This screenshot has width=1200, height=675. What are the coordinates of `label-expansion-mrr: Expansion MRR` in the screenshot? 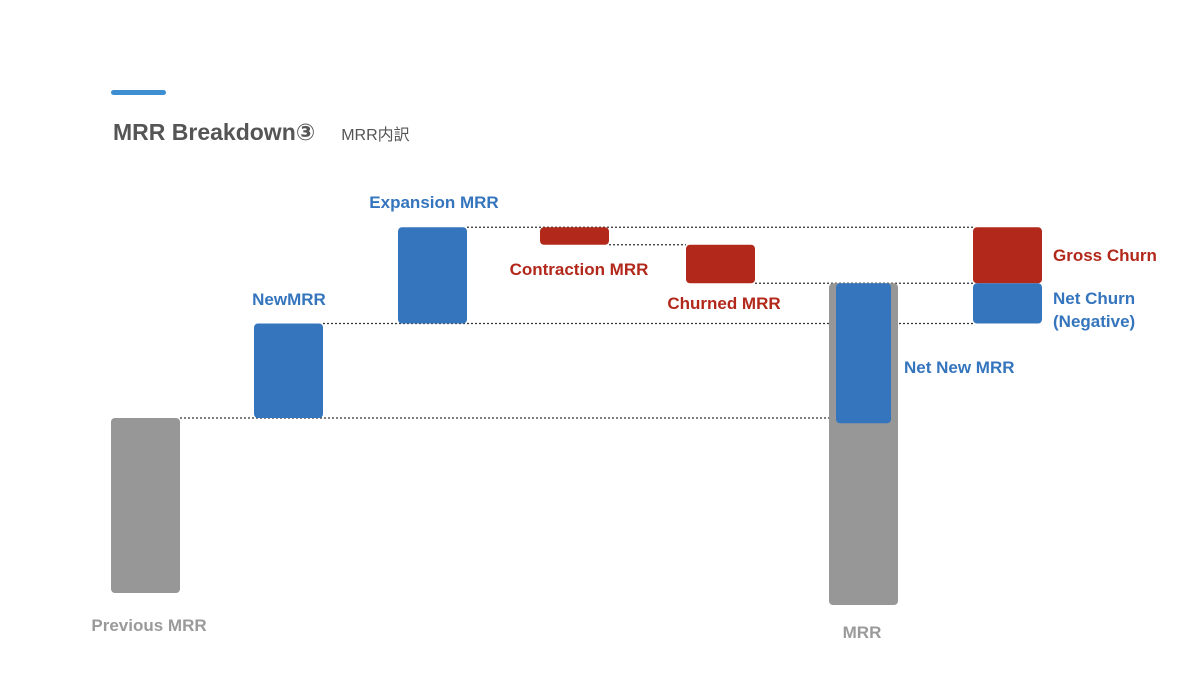 It's located at (433, 202).